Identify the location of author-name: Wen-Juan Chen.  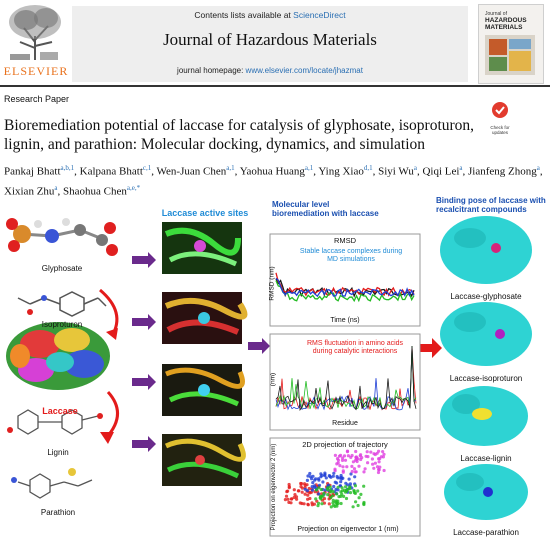
(191, 171).